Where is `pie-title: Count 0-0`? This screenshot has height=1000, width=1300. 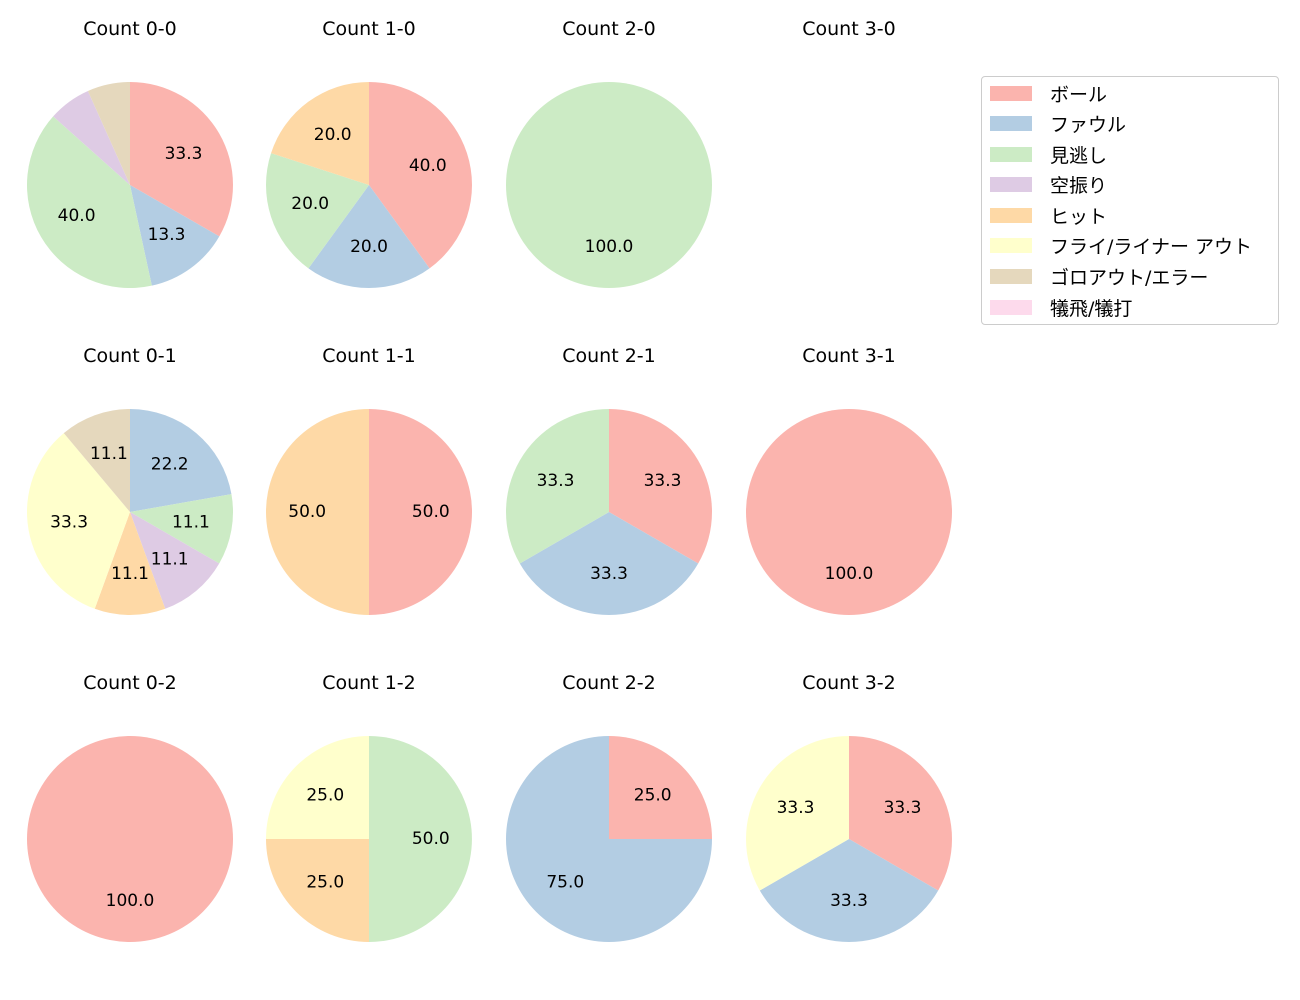 pie-title: Count 0-0 is located at coordinates (130, 29).